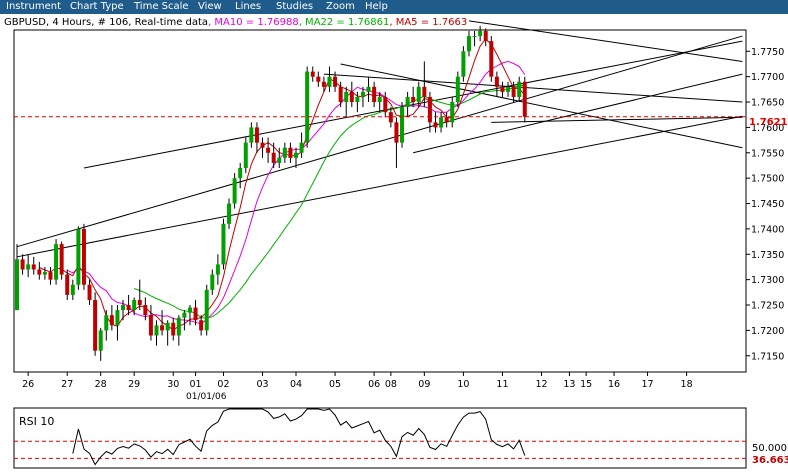  Describe the element at coordinates (767, 153) in the screenshot. I see `price-tick-label-4: 1.7550` at that location.